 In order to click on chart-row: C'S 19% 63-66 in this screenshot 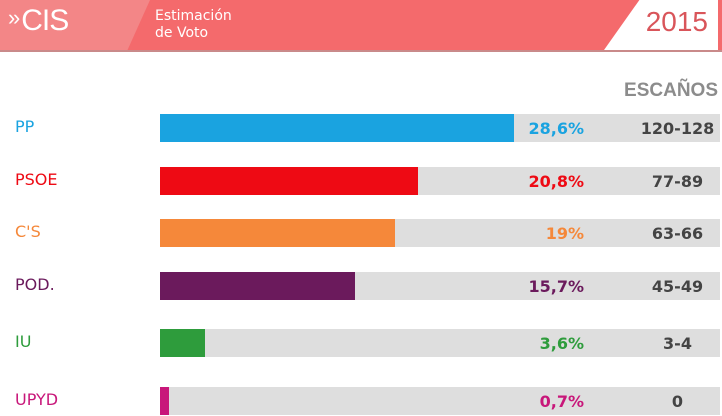, I will do `click(361, 233)`.